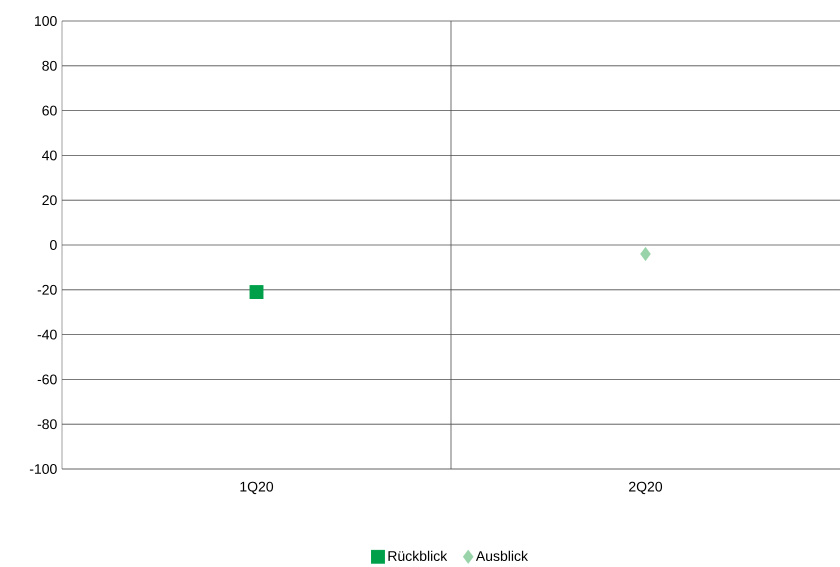 The height and width of the screenshot is (567, 840). I want to click on y-tick-label: 40, so click(49, 155).